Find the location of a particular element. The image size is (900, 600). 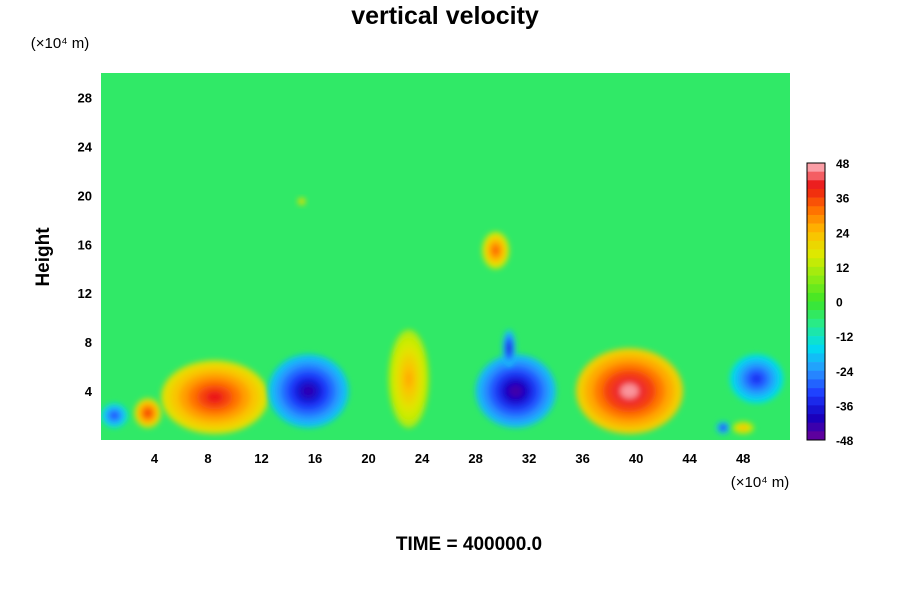

colorbar-tick-label: 48 is located at coordinates (843, 164).